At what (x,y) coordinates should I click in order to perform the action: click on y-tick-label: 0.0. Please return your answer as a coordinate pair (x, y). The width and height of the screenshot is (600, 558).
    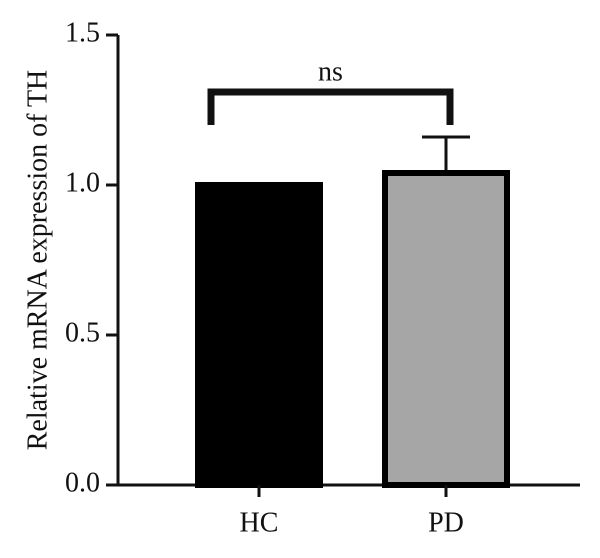
    Looking at the image, I should click on (82, 482).